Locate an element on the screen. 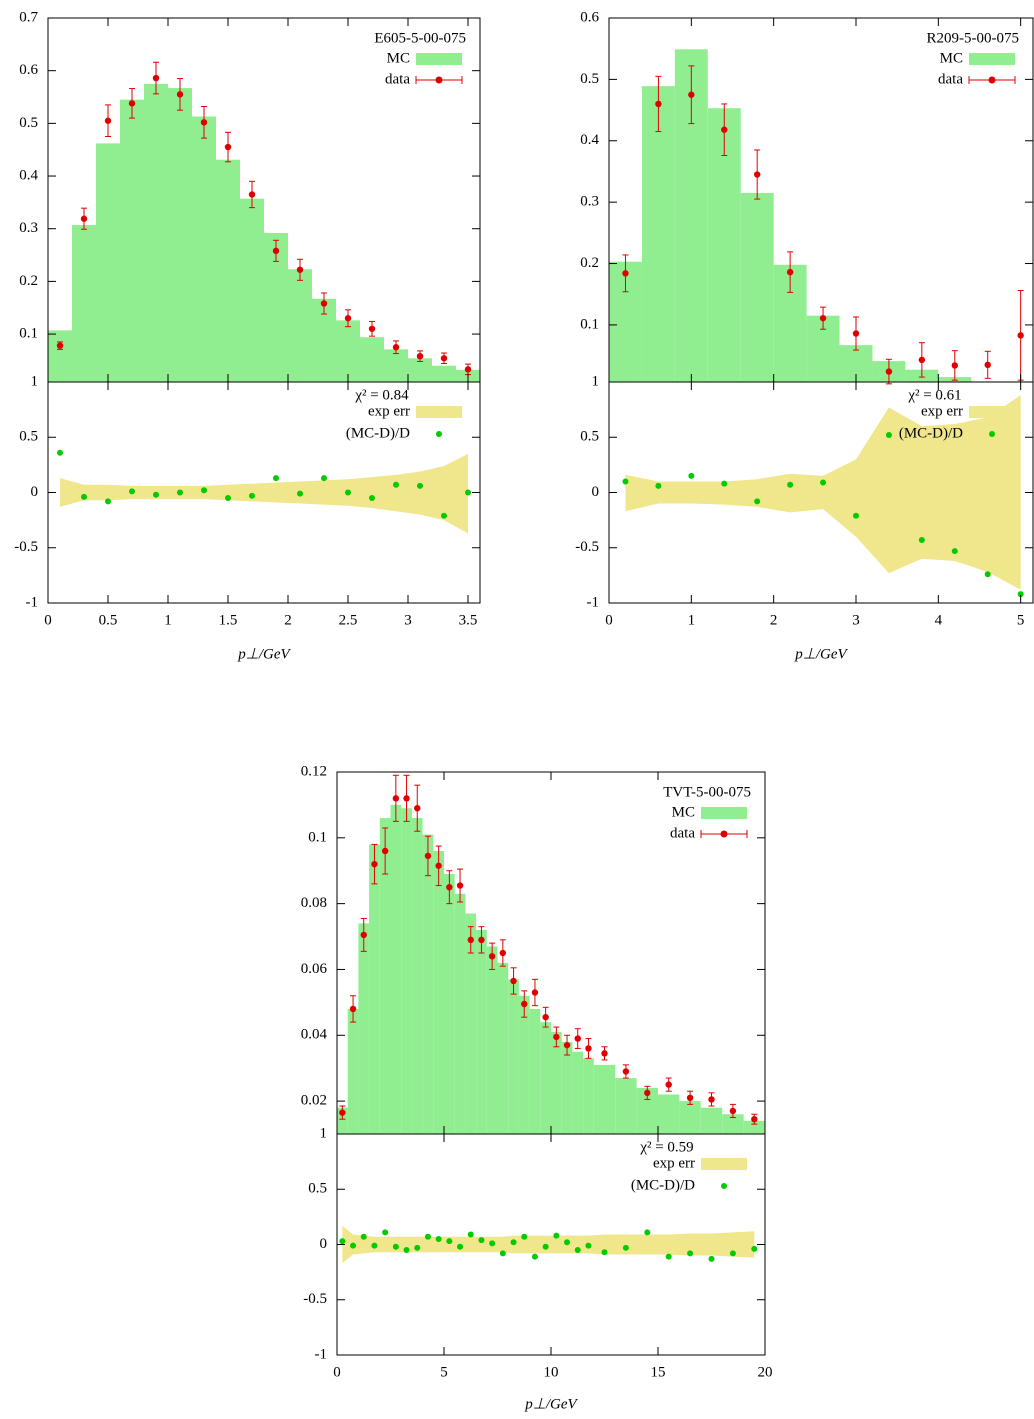 This screenshot has height=1419, width=1034. y-tick-label: 0.3 is located at coordinates (589, 202).